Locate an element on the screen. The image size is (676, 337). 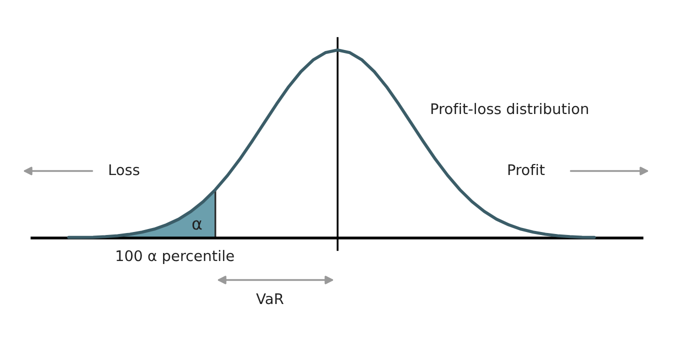
text: 100 α percentile is located at coordinates (175, 257).